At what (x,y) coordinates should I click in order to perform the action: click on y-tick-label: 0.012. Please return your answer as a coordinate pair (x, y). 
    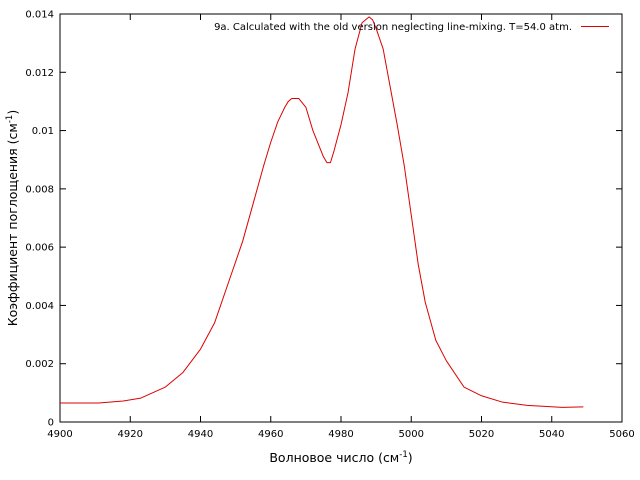
    Looking at the image, I should click on (39, 73).